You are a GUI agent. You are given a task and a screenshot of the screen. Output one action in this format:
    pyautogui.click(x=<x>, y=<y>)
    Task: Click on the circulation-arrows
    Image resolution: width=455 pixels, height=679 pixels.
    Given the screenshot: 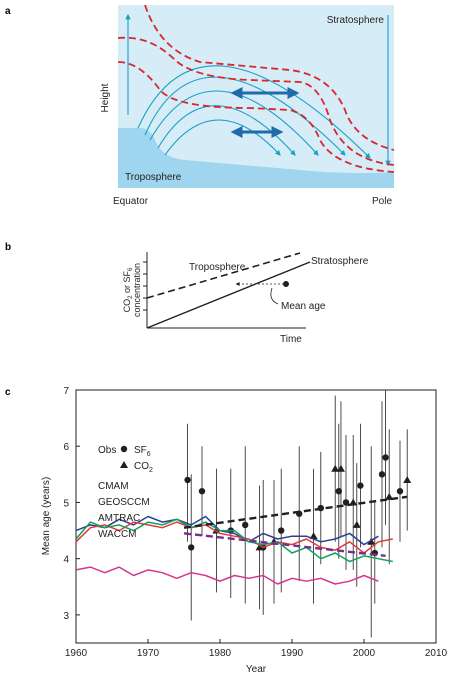 What is the action you would take?
    pyautogui.click(x=258, y=90)
    